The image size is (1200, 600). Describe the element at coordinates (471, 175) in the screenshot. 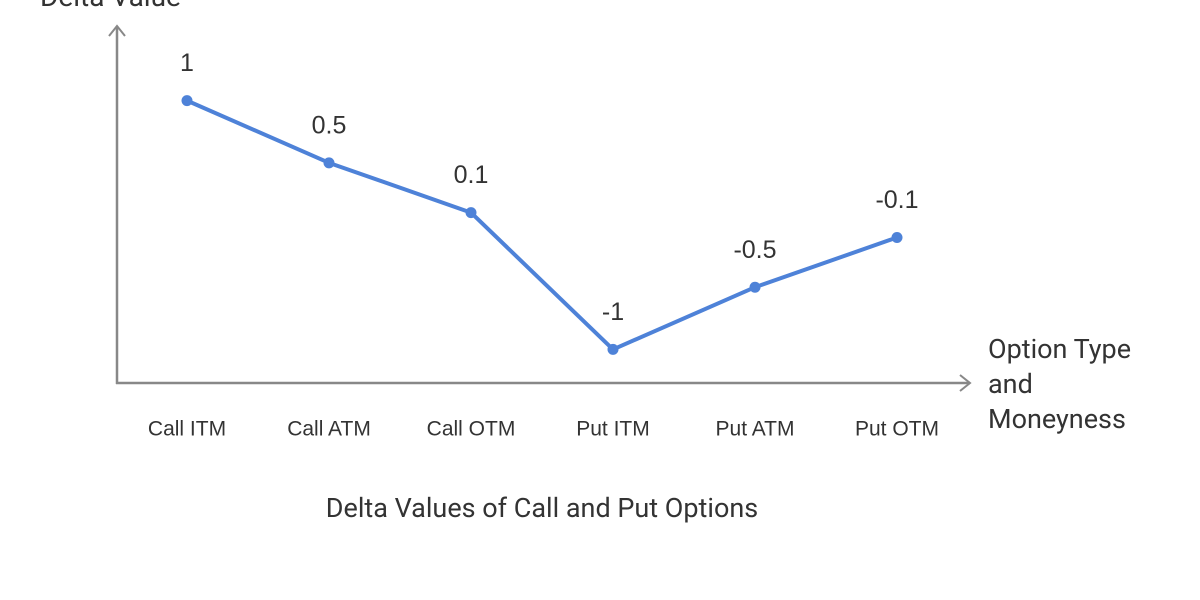

I see `data-label: 0.1` at that location.